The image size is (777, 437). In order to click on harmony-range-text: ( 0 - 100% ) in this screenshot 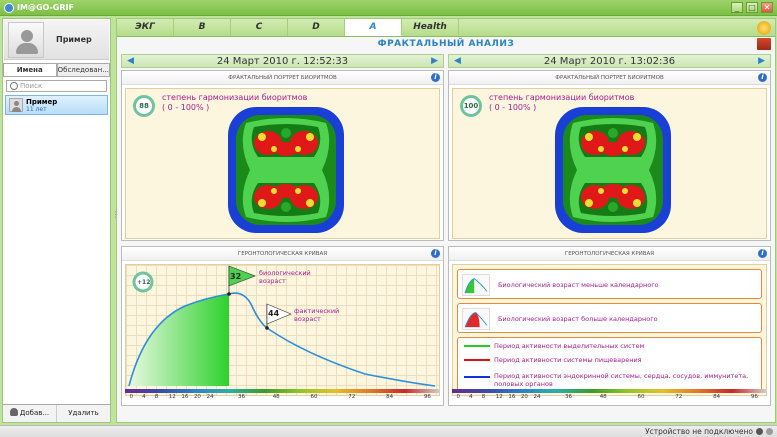, I will do `click(186, 107)`.